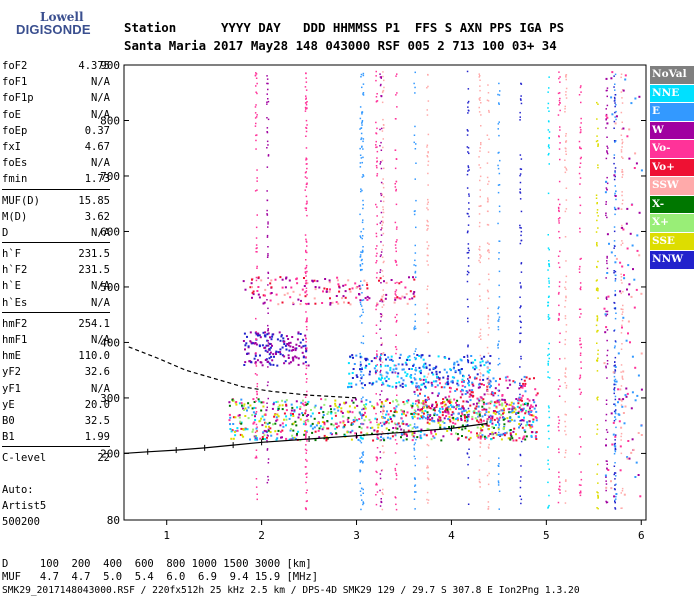 Image resolution: width=700 pixels, height=600 pixels. Describe the element at coordinates (56, 115) in the screenshot. I see `param-row: foE N/A` at that location.